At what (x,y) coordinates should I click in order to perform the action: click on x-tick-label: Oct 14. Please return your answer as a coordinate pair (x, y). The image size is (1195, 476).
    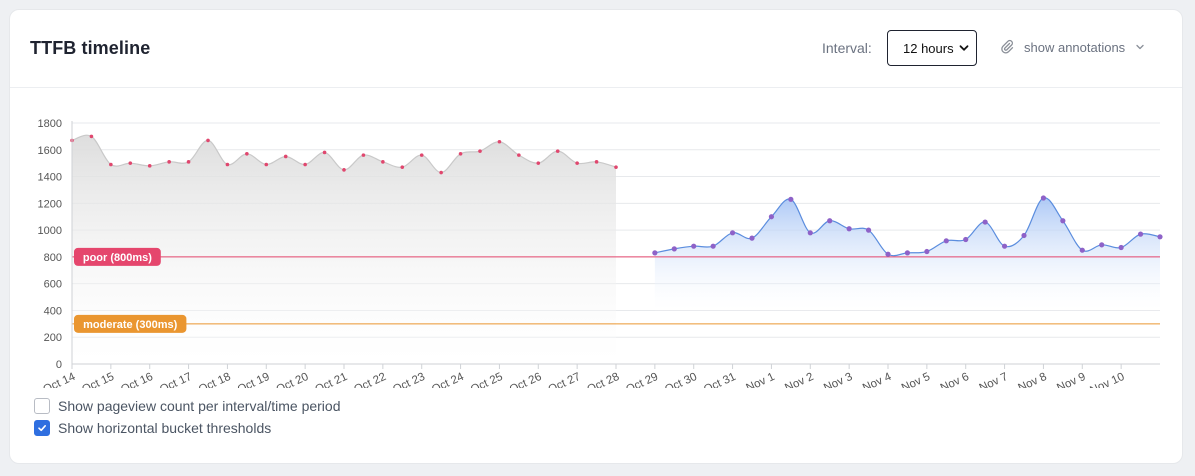
    Looking at the image, I should click on (59, 379).